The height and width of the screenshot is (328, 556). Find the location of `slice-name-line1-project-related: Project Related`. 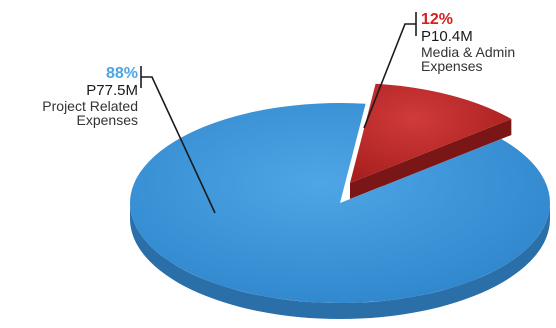

slice-name-line1-project-related: Project Related is located at coordinates (90, 105).